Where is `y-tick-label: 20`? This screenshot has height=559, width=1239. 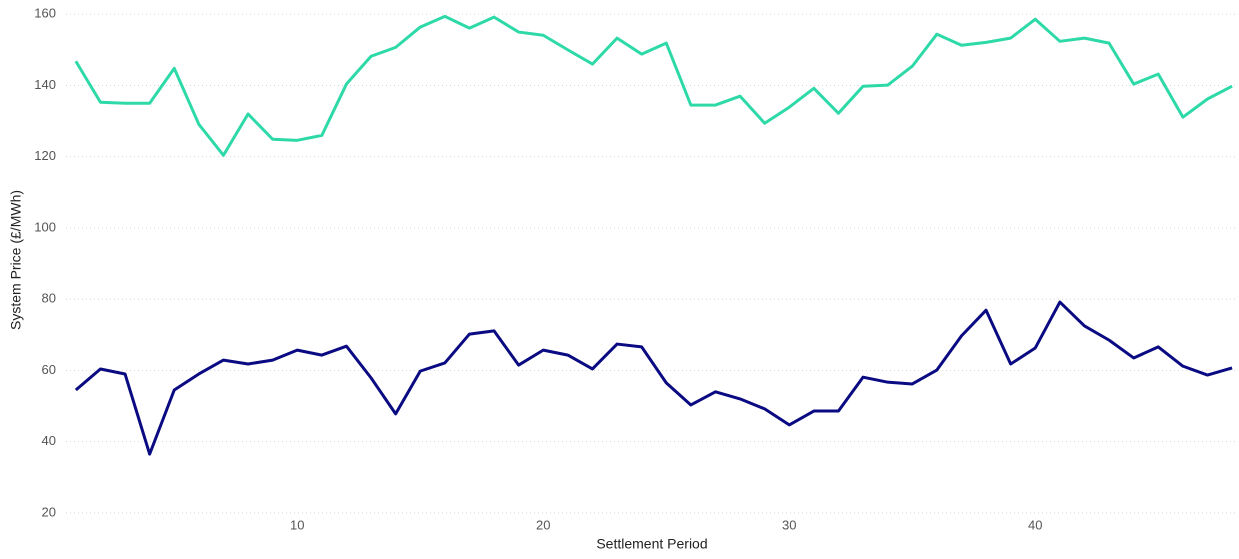 y-tick-label: 20 is located at coordinates (49, 511).